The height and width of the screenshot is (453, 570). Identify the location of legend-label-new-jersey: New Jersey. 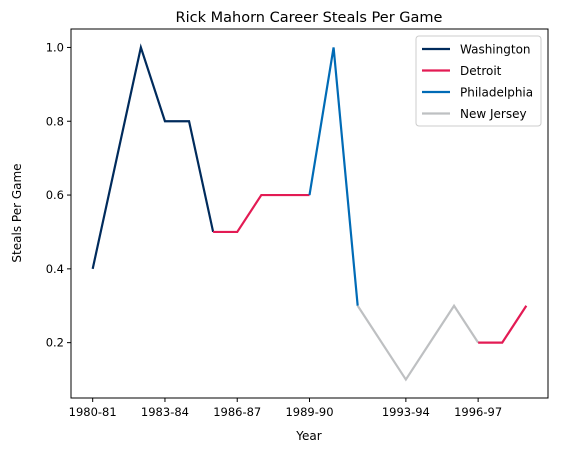
(493, 114).